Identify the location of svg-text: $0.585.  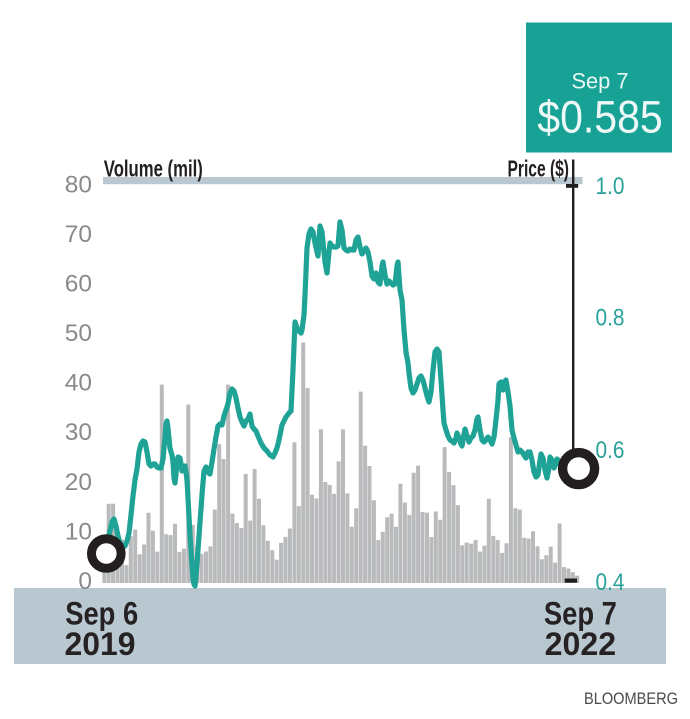
(600, 117).